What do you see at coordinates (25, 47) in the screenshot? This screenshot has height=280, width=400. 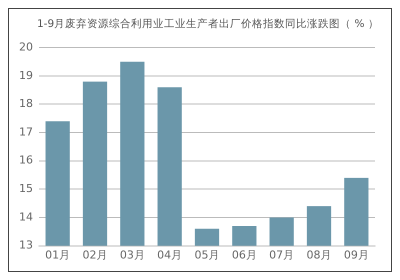 I see `y-tick-label: 20` at bounding box center [25, 47].